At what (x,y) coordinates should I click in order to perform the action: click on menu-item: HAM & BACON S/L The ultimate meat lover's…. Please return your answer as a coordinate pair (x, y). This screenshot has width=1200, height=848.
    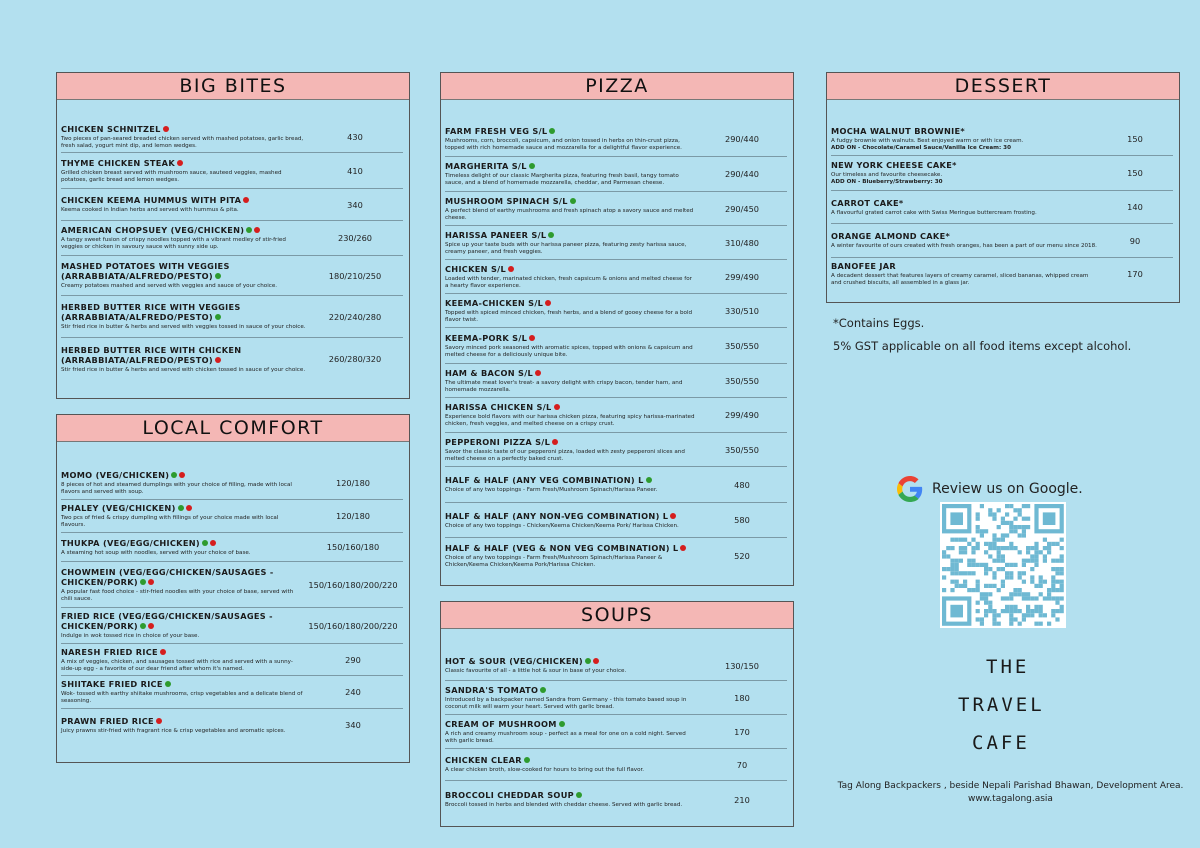
    Looking at the image, I should click on (616, 381).